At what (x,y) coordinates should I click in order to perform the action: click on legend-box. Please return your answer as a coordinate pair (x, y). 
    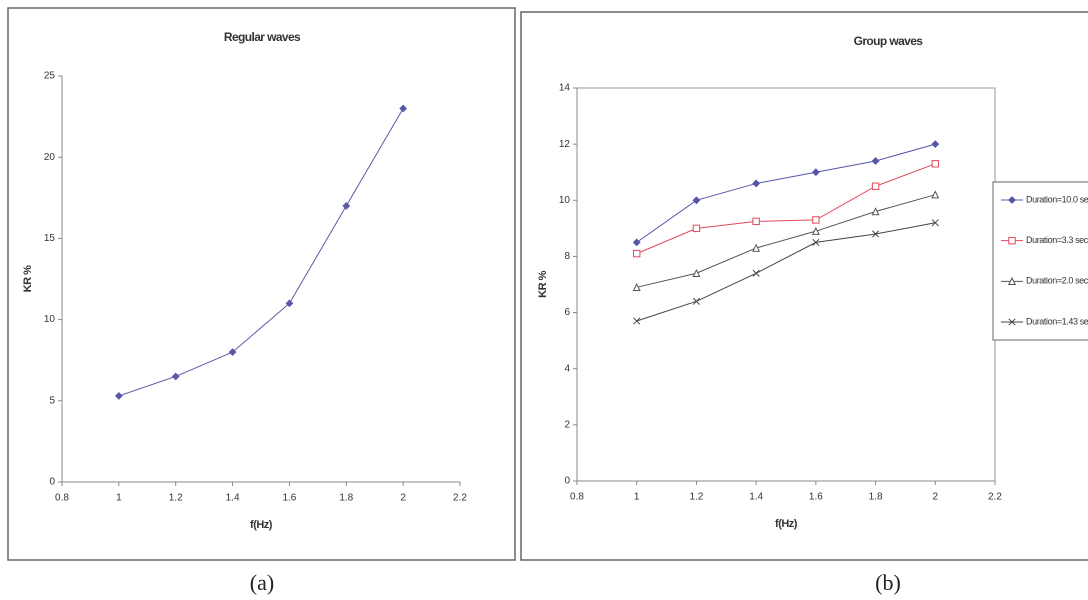
    Looking at the image, I should click on (1040, 261).